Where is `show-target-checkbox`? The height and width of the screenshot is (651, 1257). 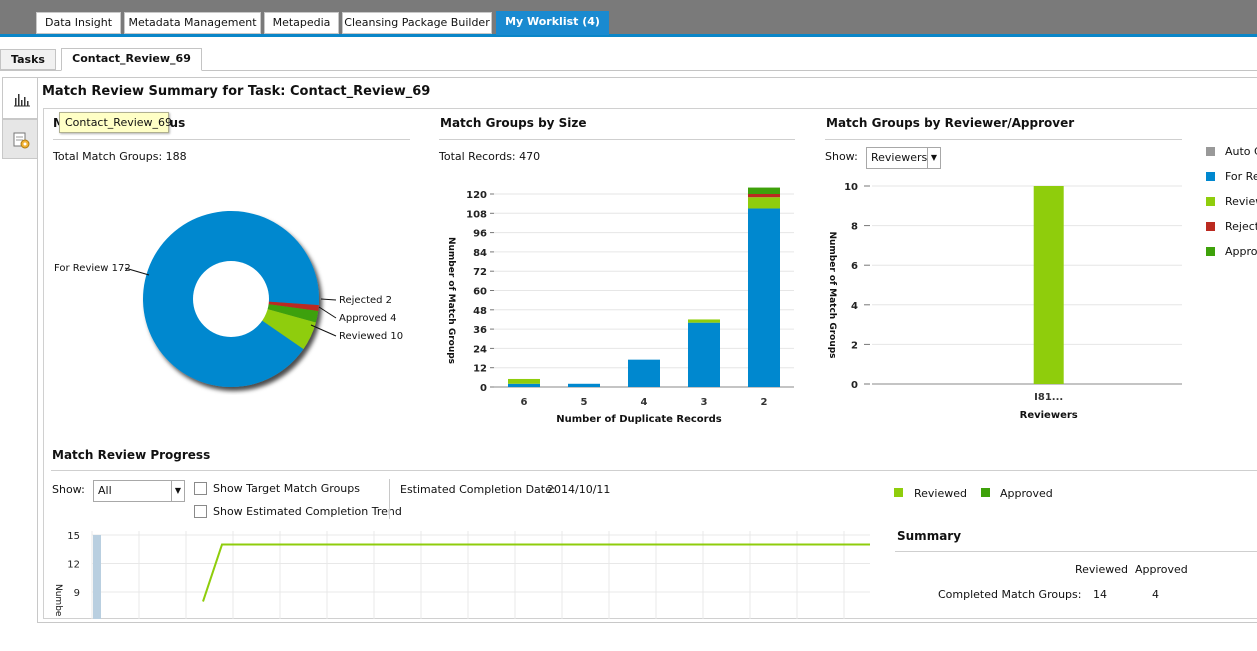 show-target-checkbox is located at coordinates (200, 488).